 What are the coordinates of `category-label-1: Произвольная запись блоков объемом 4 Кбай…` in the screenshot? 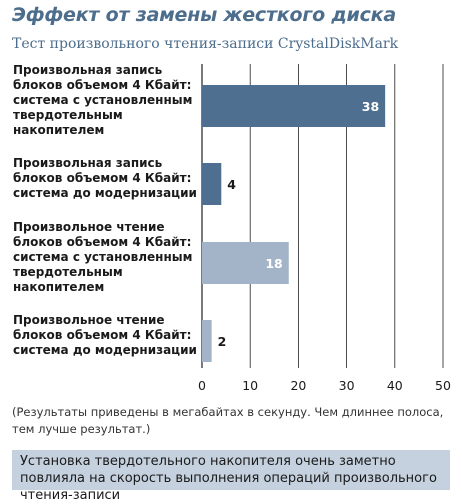 It's located at (102, 100).